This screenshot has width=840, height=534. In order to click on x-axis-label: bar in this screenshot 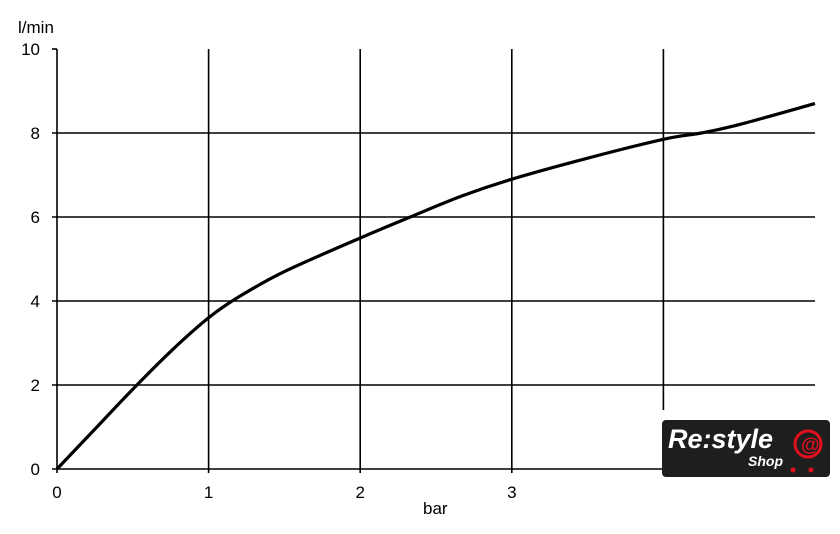, I will do `click(435, 508)`.